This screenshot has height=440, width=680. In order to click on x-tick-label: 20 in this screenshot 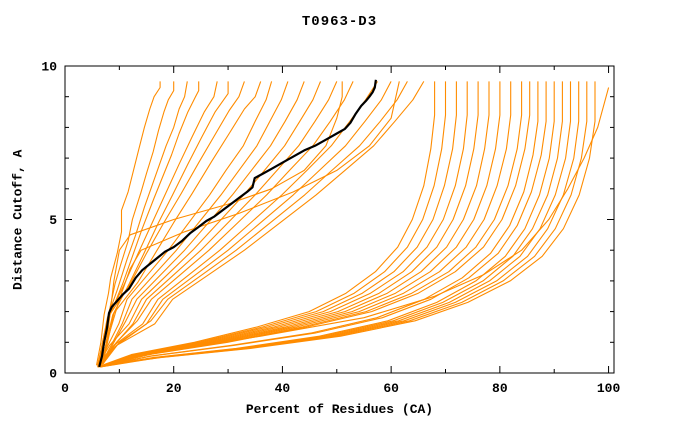, I will do `click(174, 388)`.